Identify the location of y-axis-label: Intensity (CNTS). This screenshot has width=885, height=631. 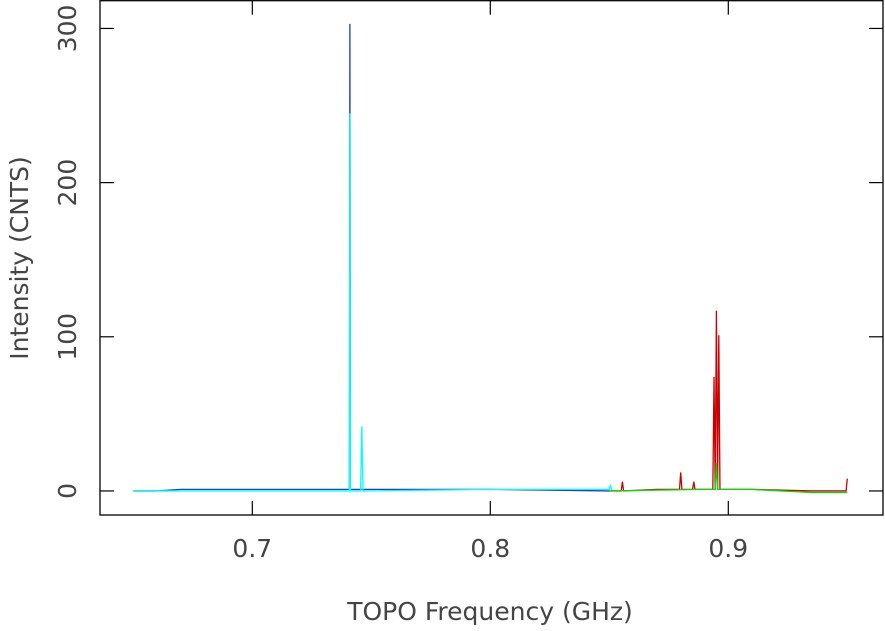
(19, 258).